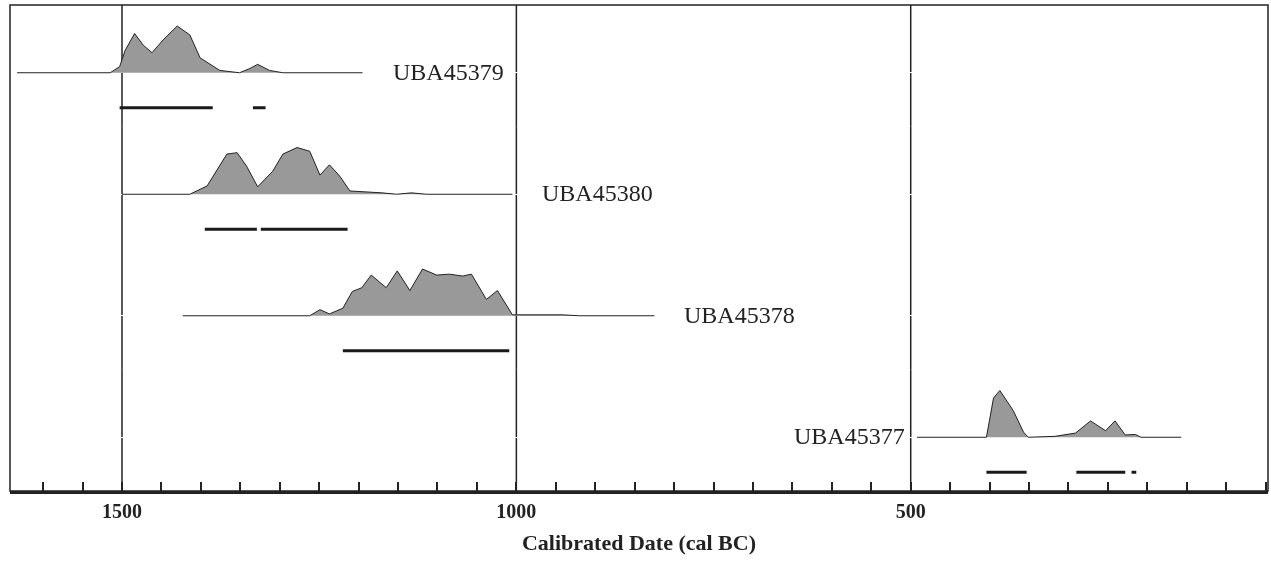 This screenshot has width=1271, height=583. What do you see at coordinates (910, 511) in the screenshot?
I see `x-tick-label: 500` at bounding box center [910, 511].